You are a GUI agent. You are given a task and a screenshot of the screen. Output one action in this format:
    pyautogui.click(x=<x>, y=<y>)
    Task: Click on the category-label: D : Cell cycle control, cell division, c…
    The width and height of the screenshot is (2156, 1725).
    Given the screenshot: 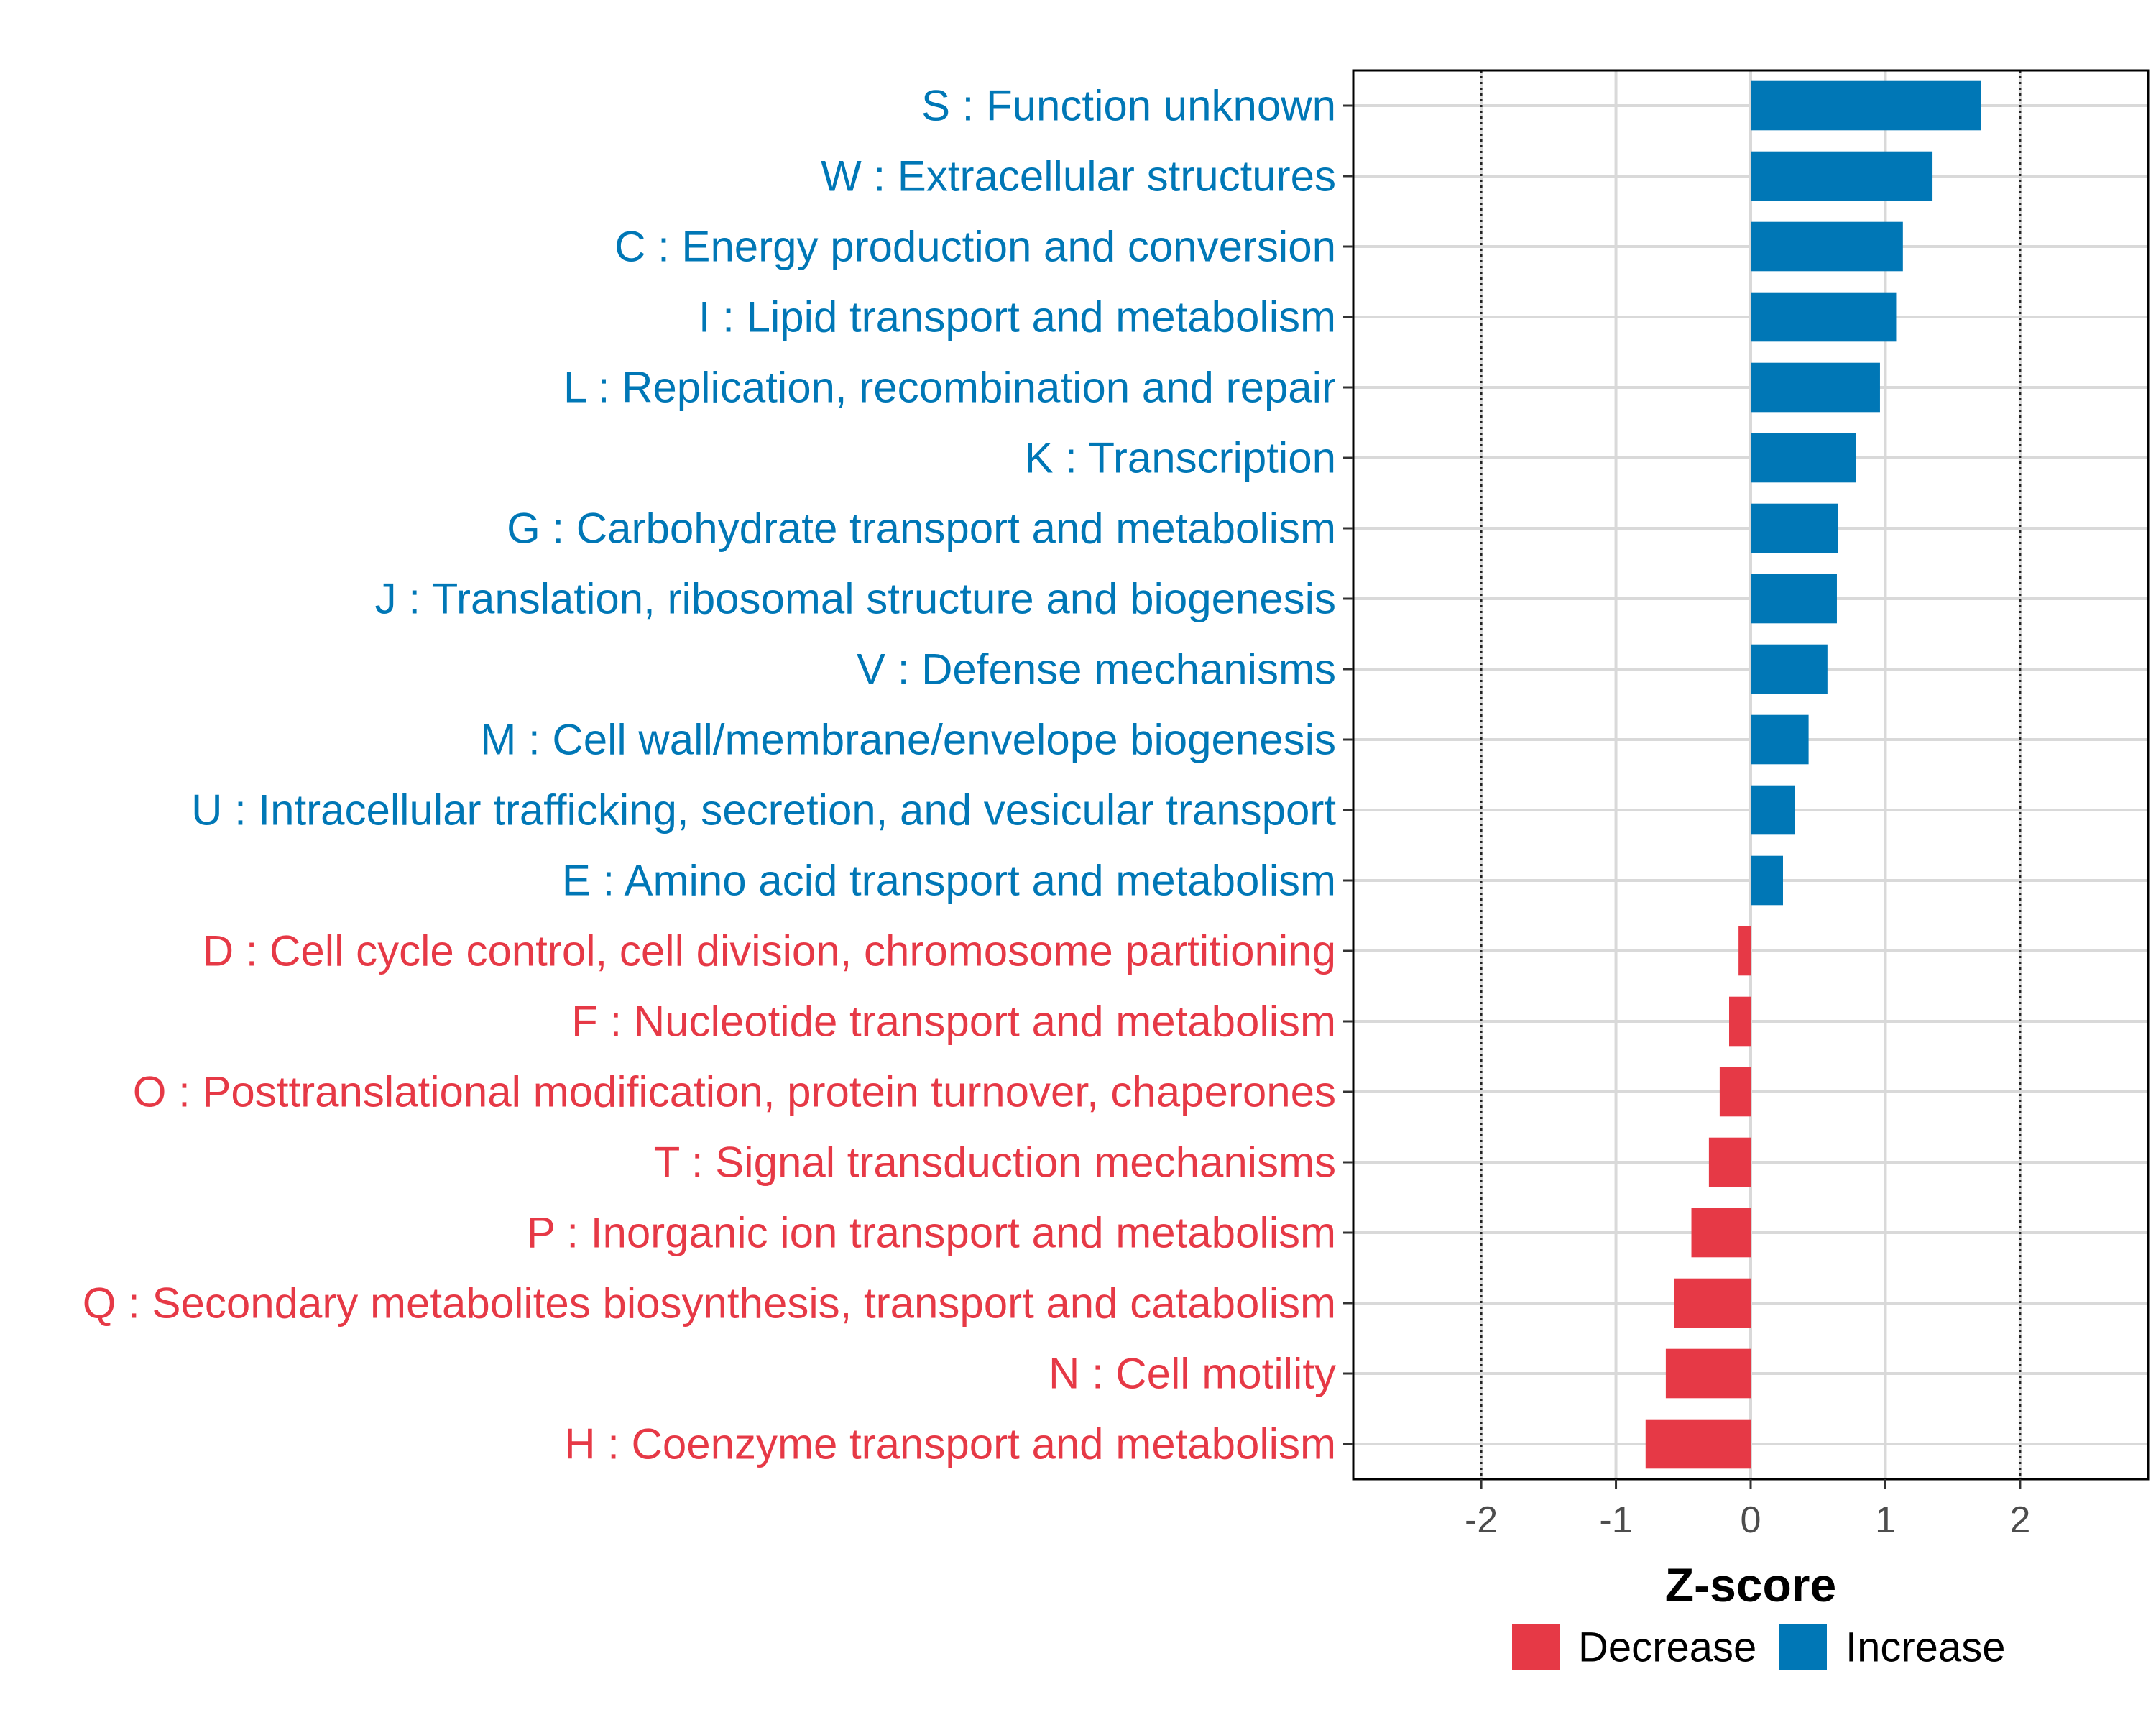 What is the action you would take?
    pyautogui.click(x=769, y=951)
    